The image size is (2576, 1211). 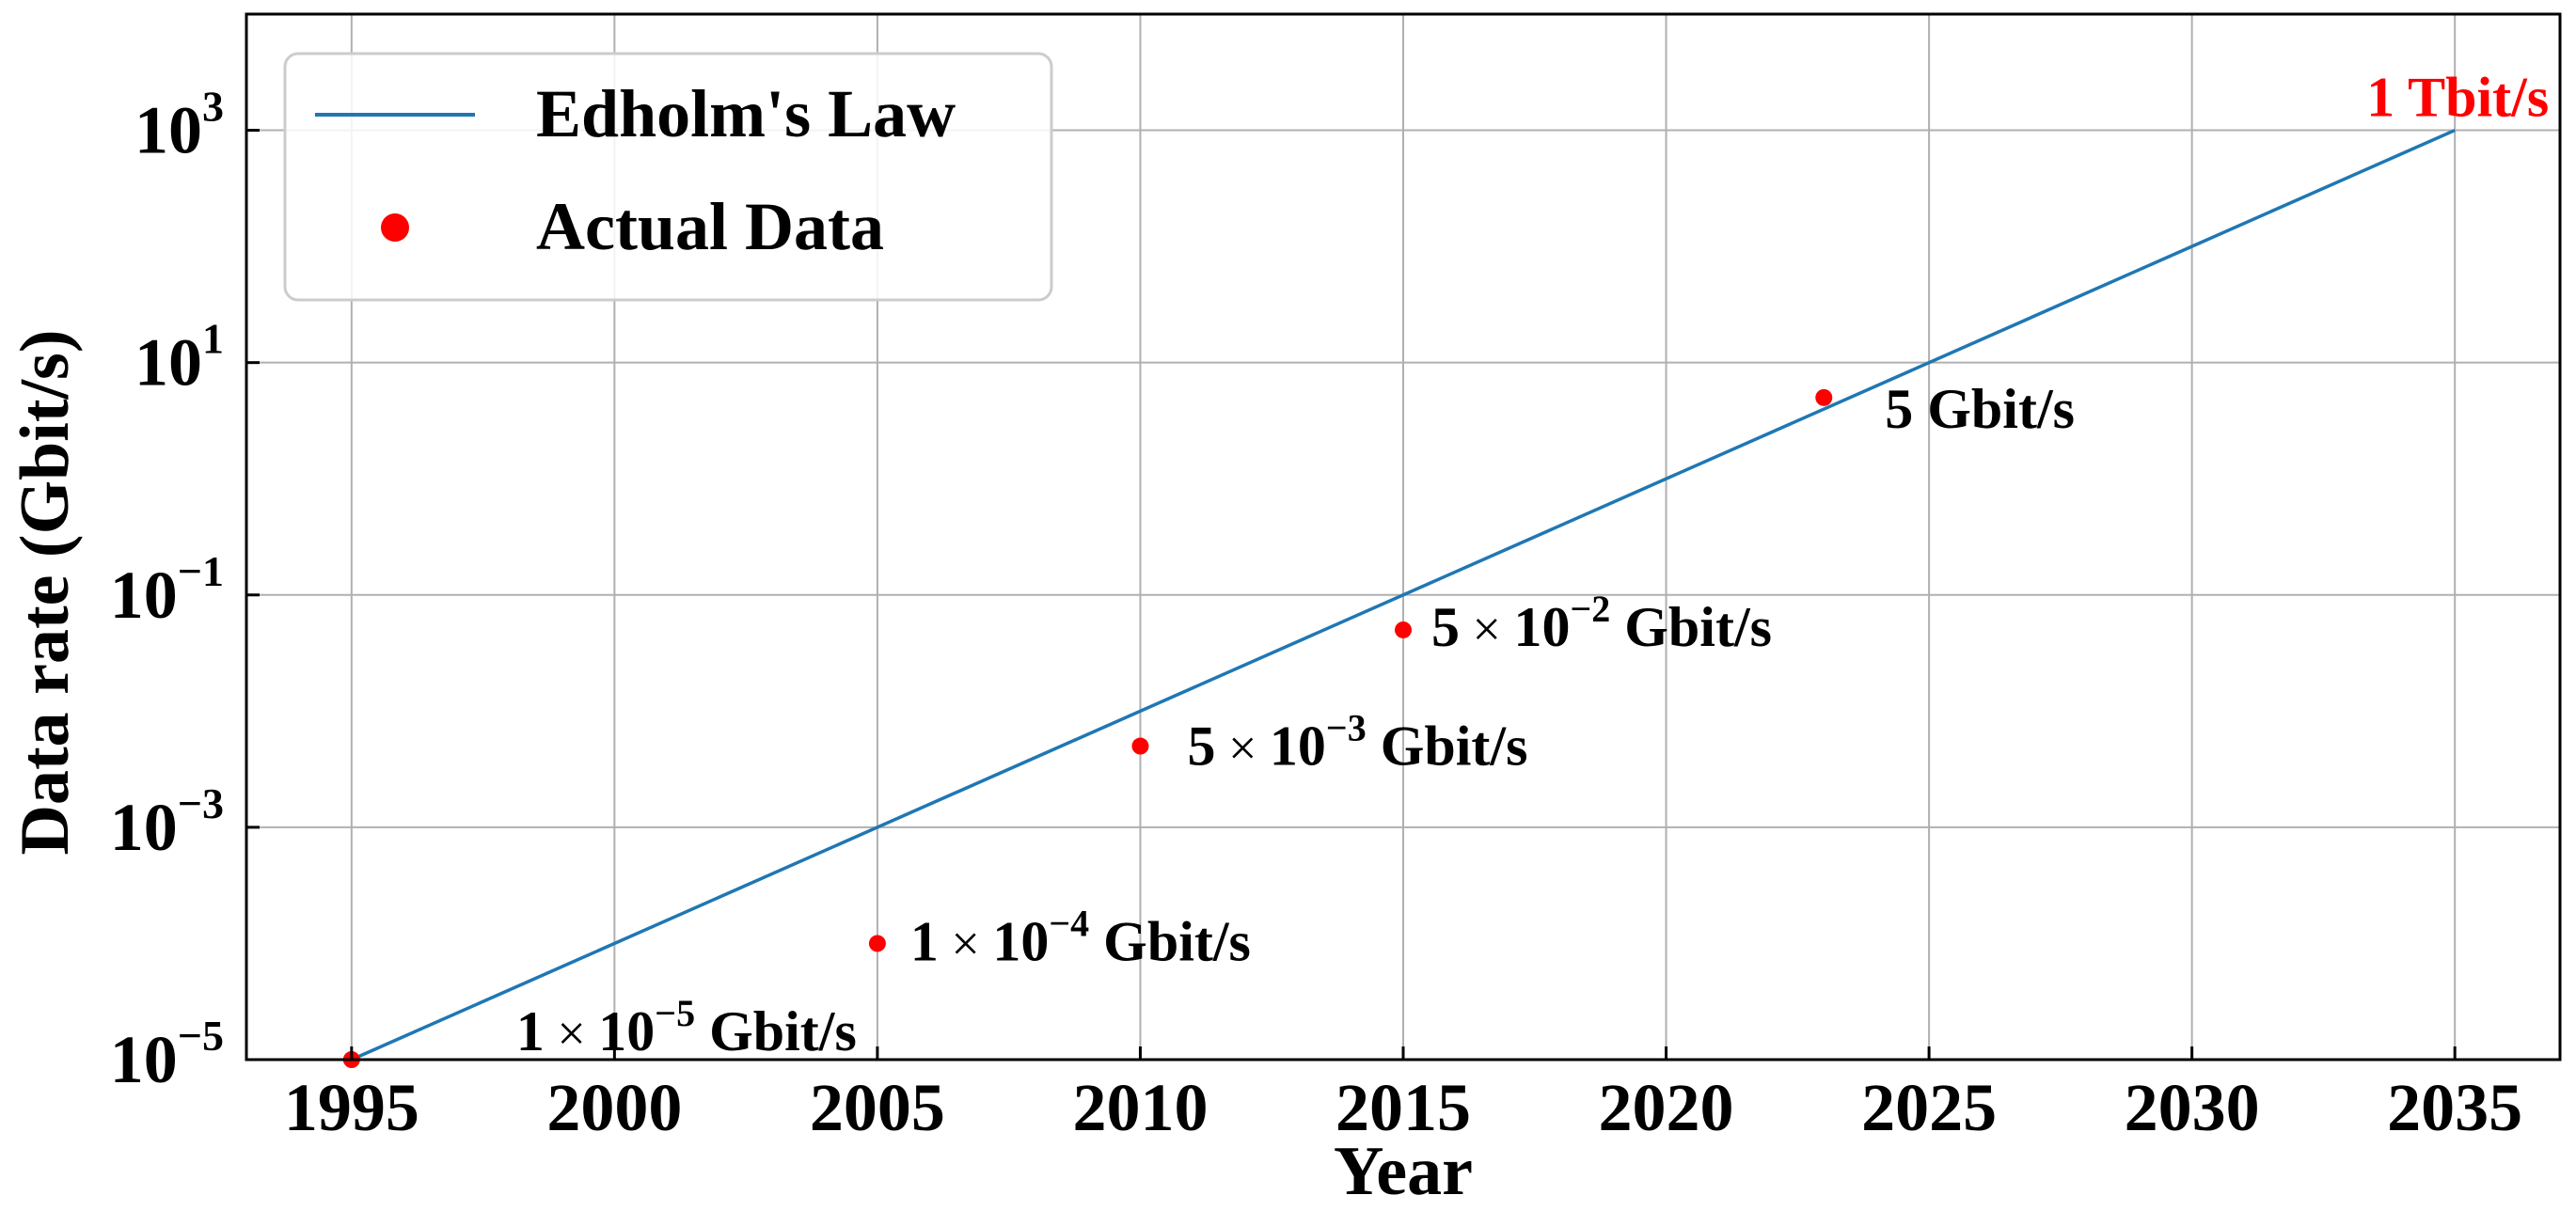 I want to click on annotation-3: 5 × 10−2 Gbit/s, so click(x=1601, y=623).